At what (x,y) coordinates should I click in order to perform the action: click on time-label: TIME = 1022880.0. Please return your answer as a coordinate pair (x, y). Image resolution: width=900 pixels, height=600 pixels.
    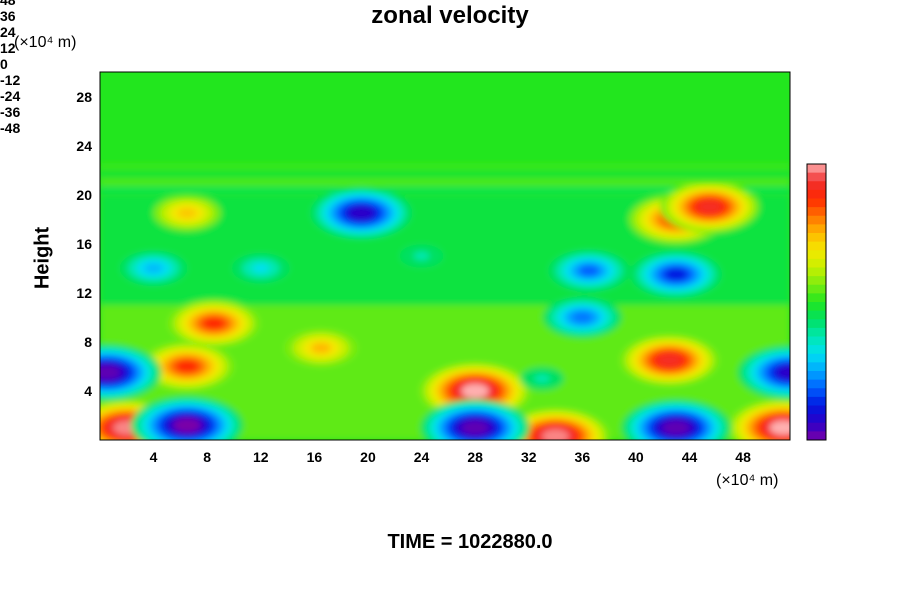
    Looking at the image, I should click on (470, 542).